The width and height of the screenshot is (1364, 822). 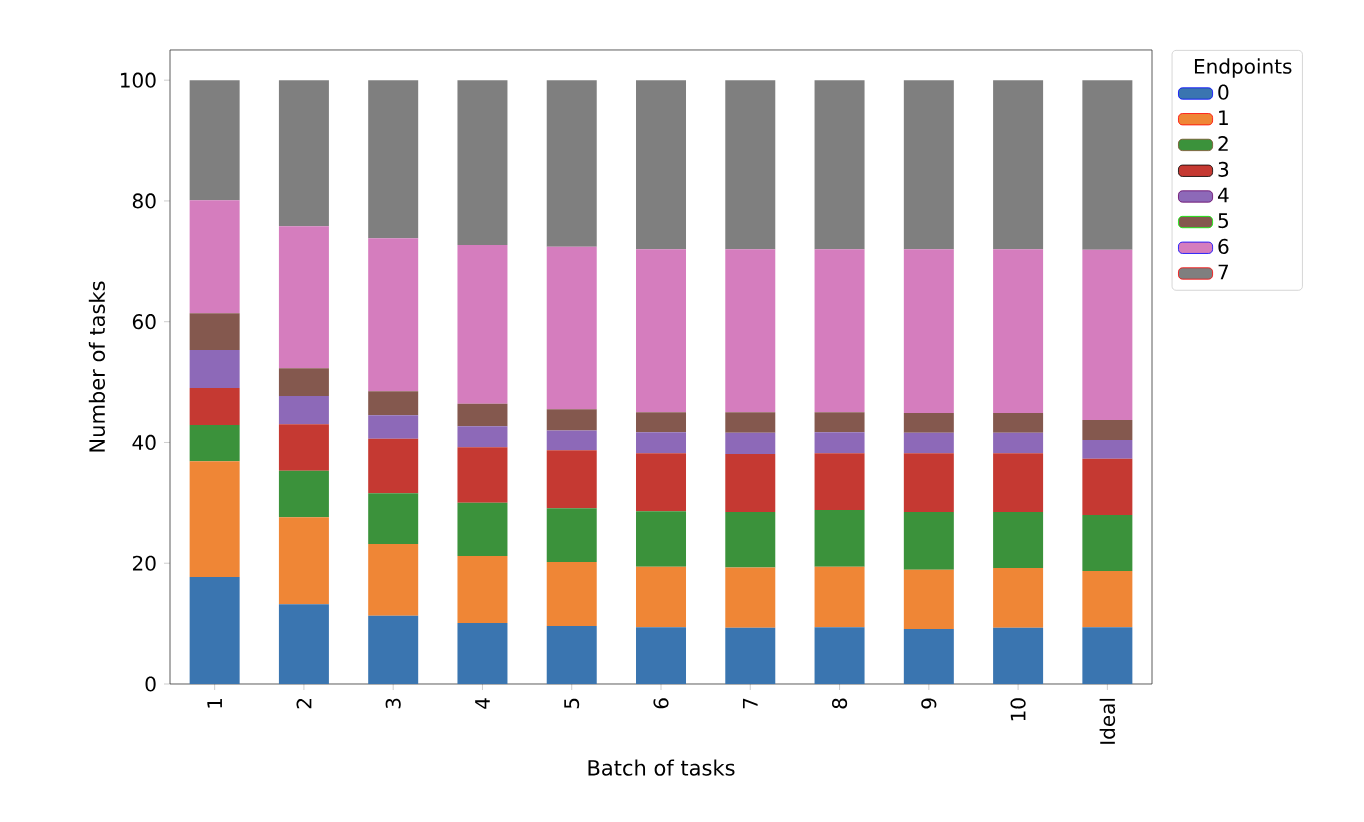 I want to click on x-tick-label: 5, so click(x=572, y=703).